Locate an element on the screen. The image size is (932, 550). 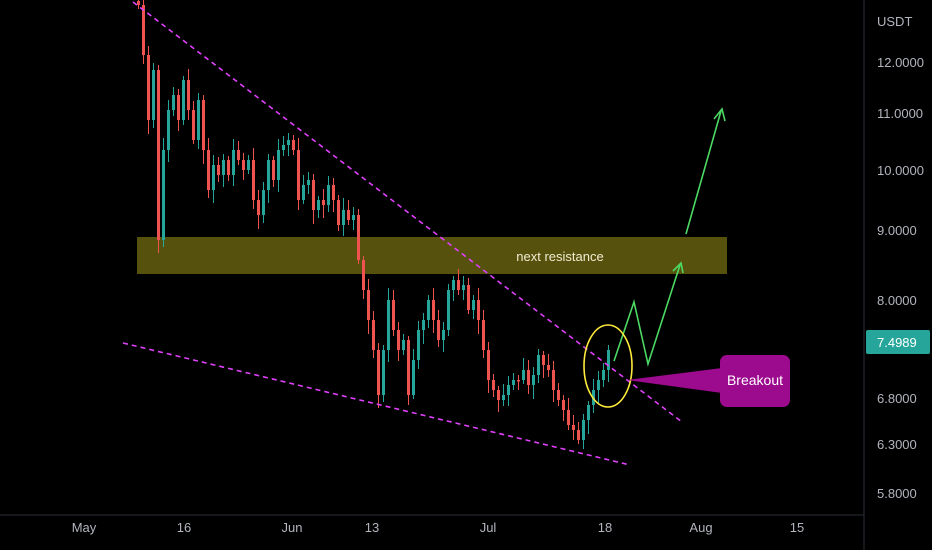
price-tick-label: 11.0000 is located at coordinates (900, 113).